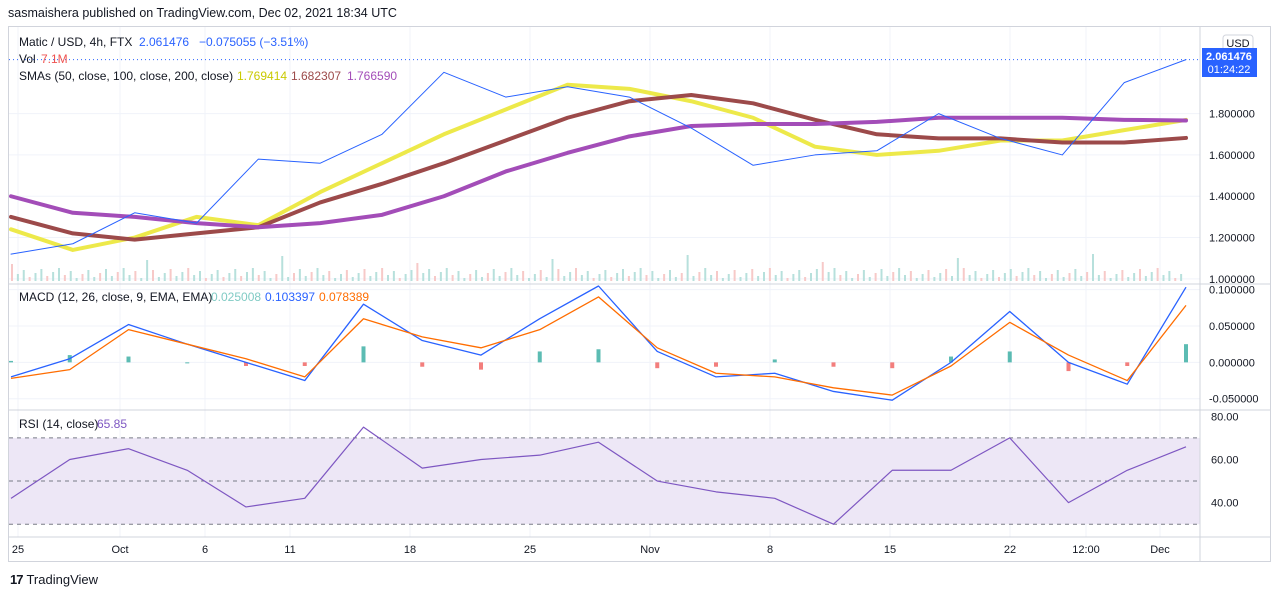 The width and height of the screenshot is (1280, 598). What do you see at coordinates (597, 267) in the screenshot?
I see `volume-bars` at bounding box center [597, 267].